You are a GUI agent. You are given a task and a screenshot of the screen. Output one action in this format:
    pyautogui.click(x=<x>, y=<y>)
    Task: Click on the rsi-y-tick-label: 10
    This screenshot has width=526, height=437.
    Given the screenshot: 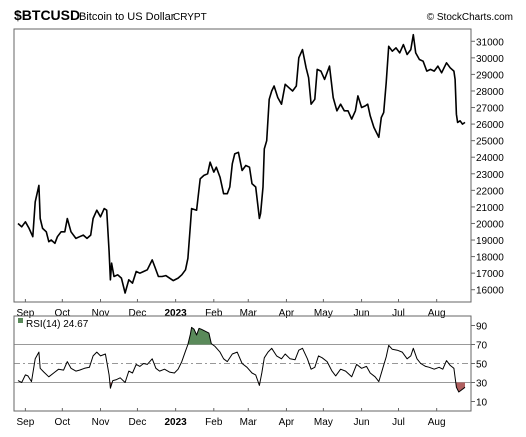 What is the action you would take?
    pyautogui.click(x=482, y=403)
    